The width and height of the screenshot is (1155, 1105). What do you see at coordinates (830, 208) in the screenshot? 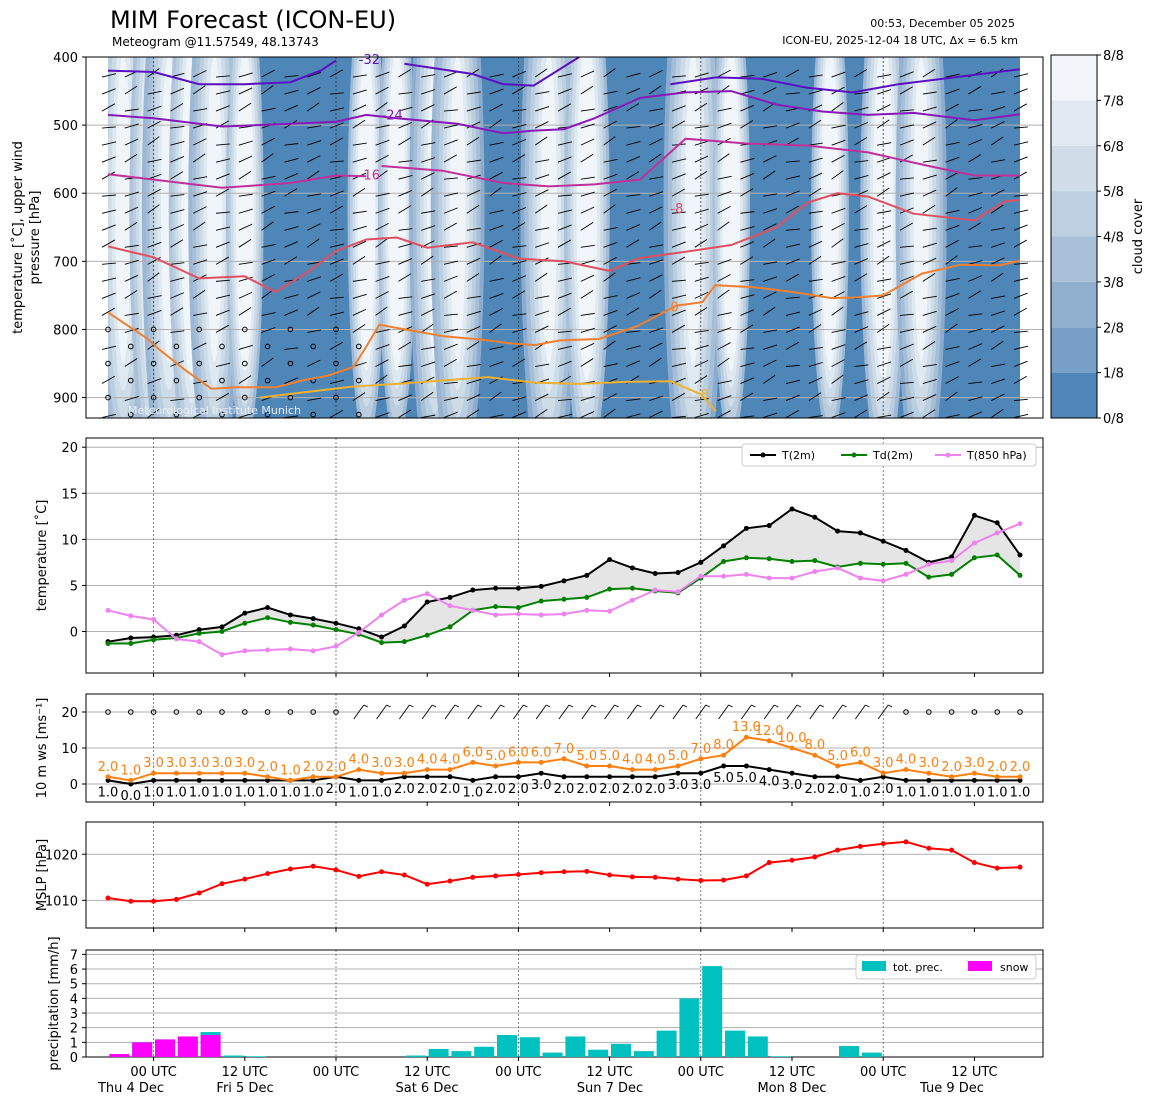
I see `cloud-gap` at bounding box center [830, 208].